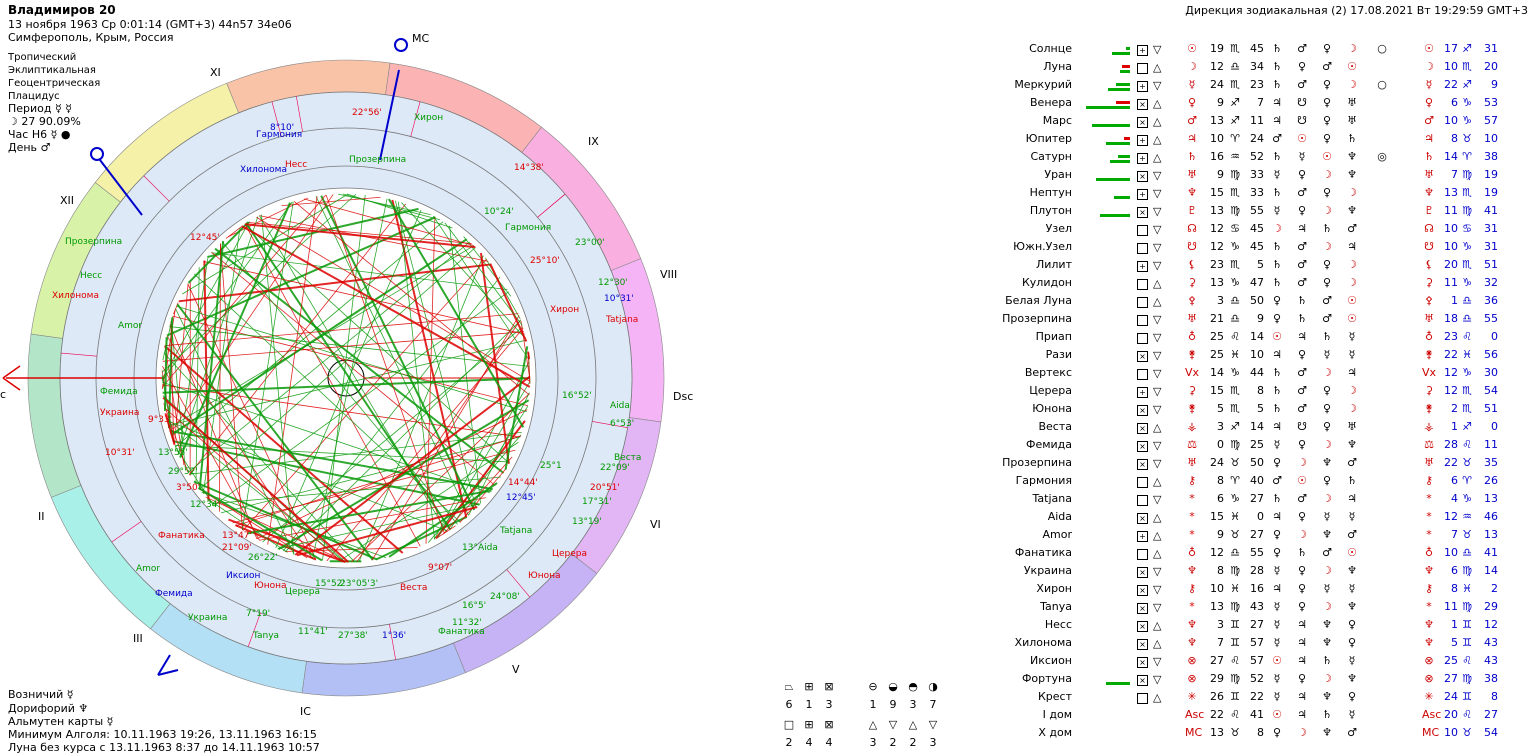 The width and height of the screenshot is (1536, 754). Describe the element at coordinates (1260, 465) in the screenshot. I see `planet-row: Прозерпина × ▽ ♅ 24 ♉ 50 ♀ ☽ ♆ ♂ ♅ 22 ♉ 35` at that location.